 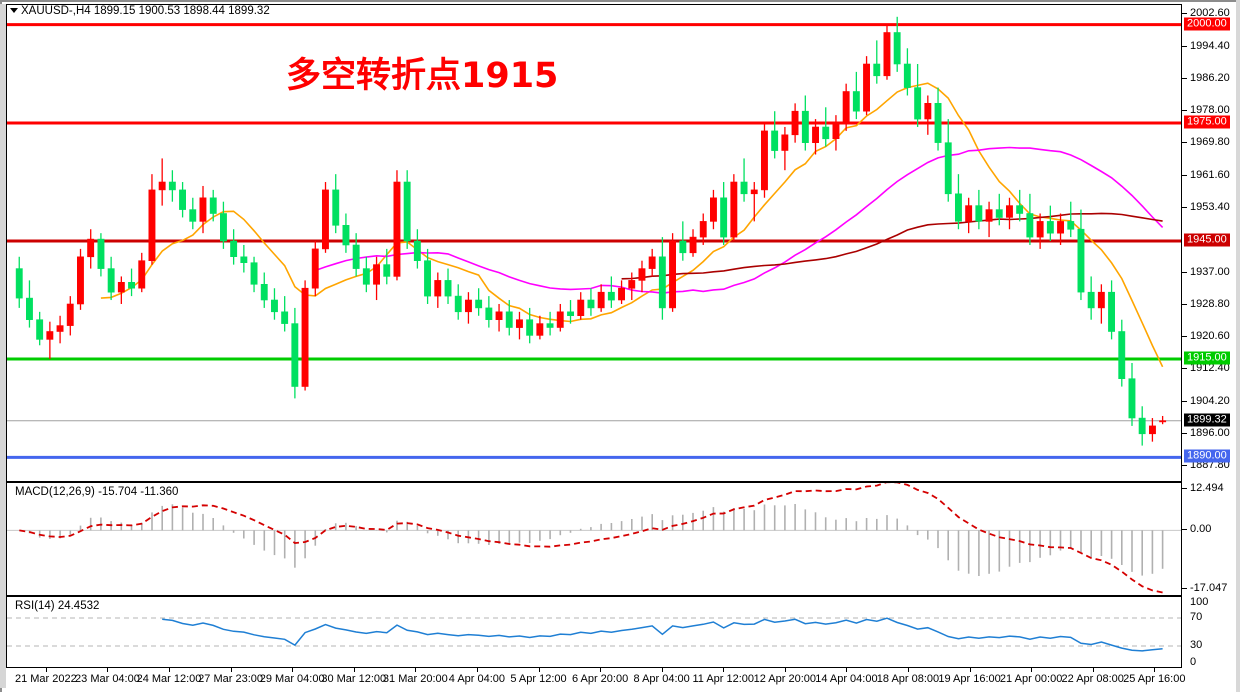 I want to click on time-axis-label: 25 Apr 16:00, so click(x=1154, y=679).